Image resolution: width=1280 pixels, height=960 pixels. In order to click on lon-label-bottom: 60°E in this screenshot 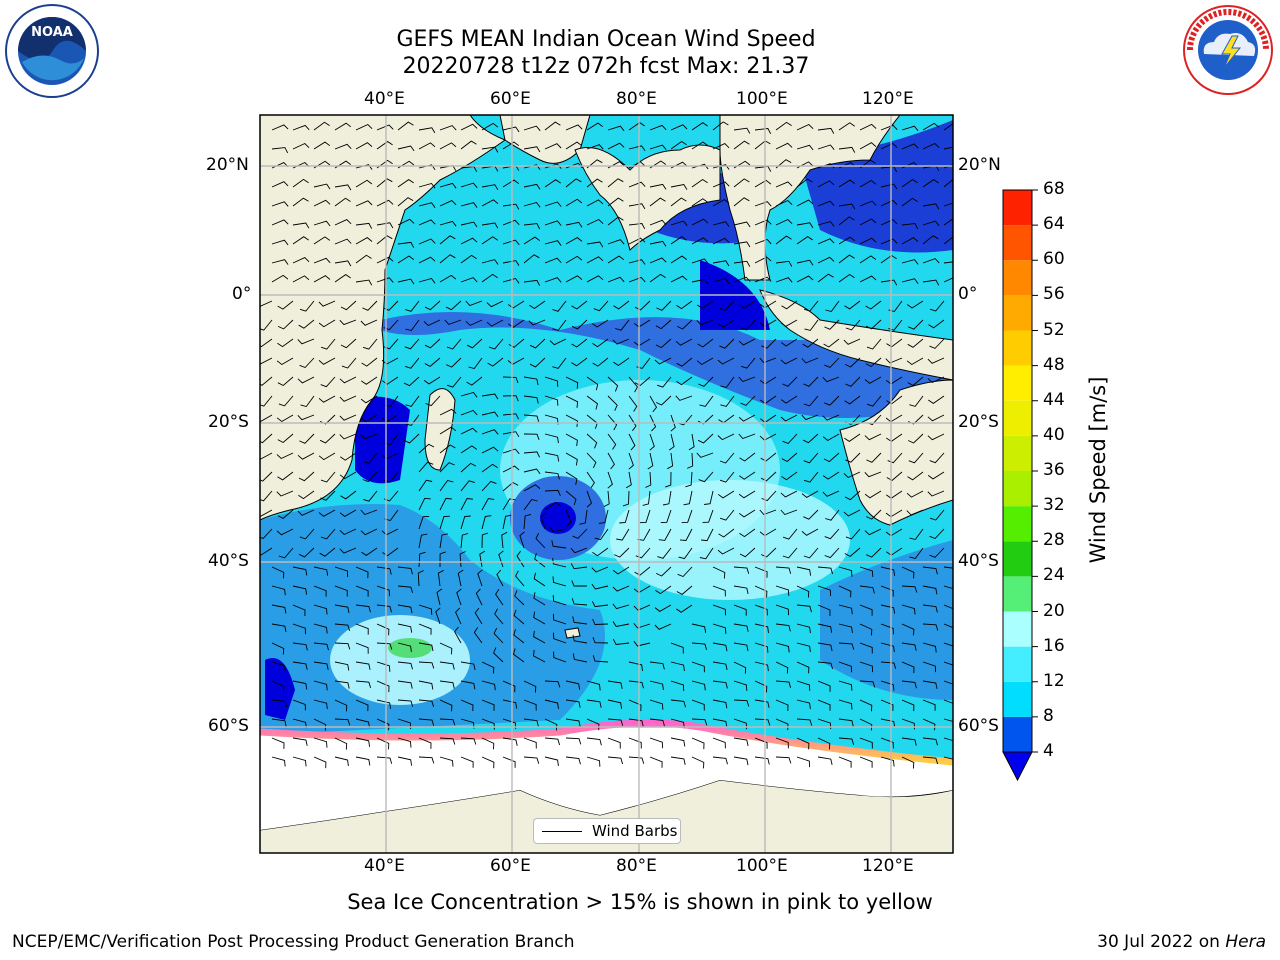, I will do `click(510, 866)`.